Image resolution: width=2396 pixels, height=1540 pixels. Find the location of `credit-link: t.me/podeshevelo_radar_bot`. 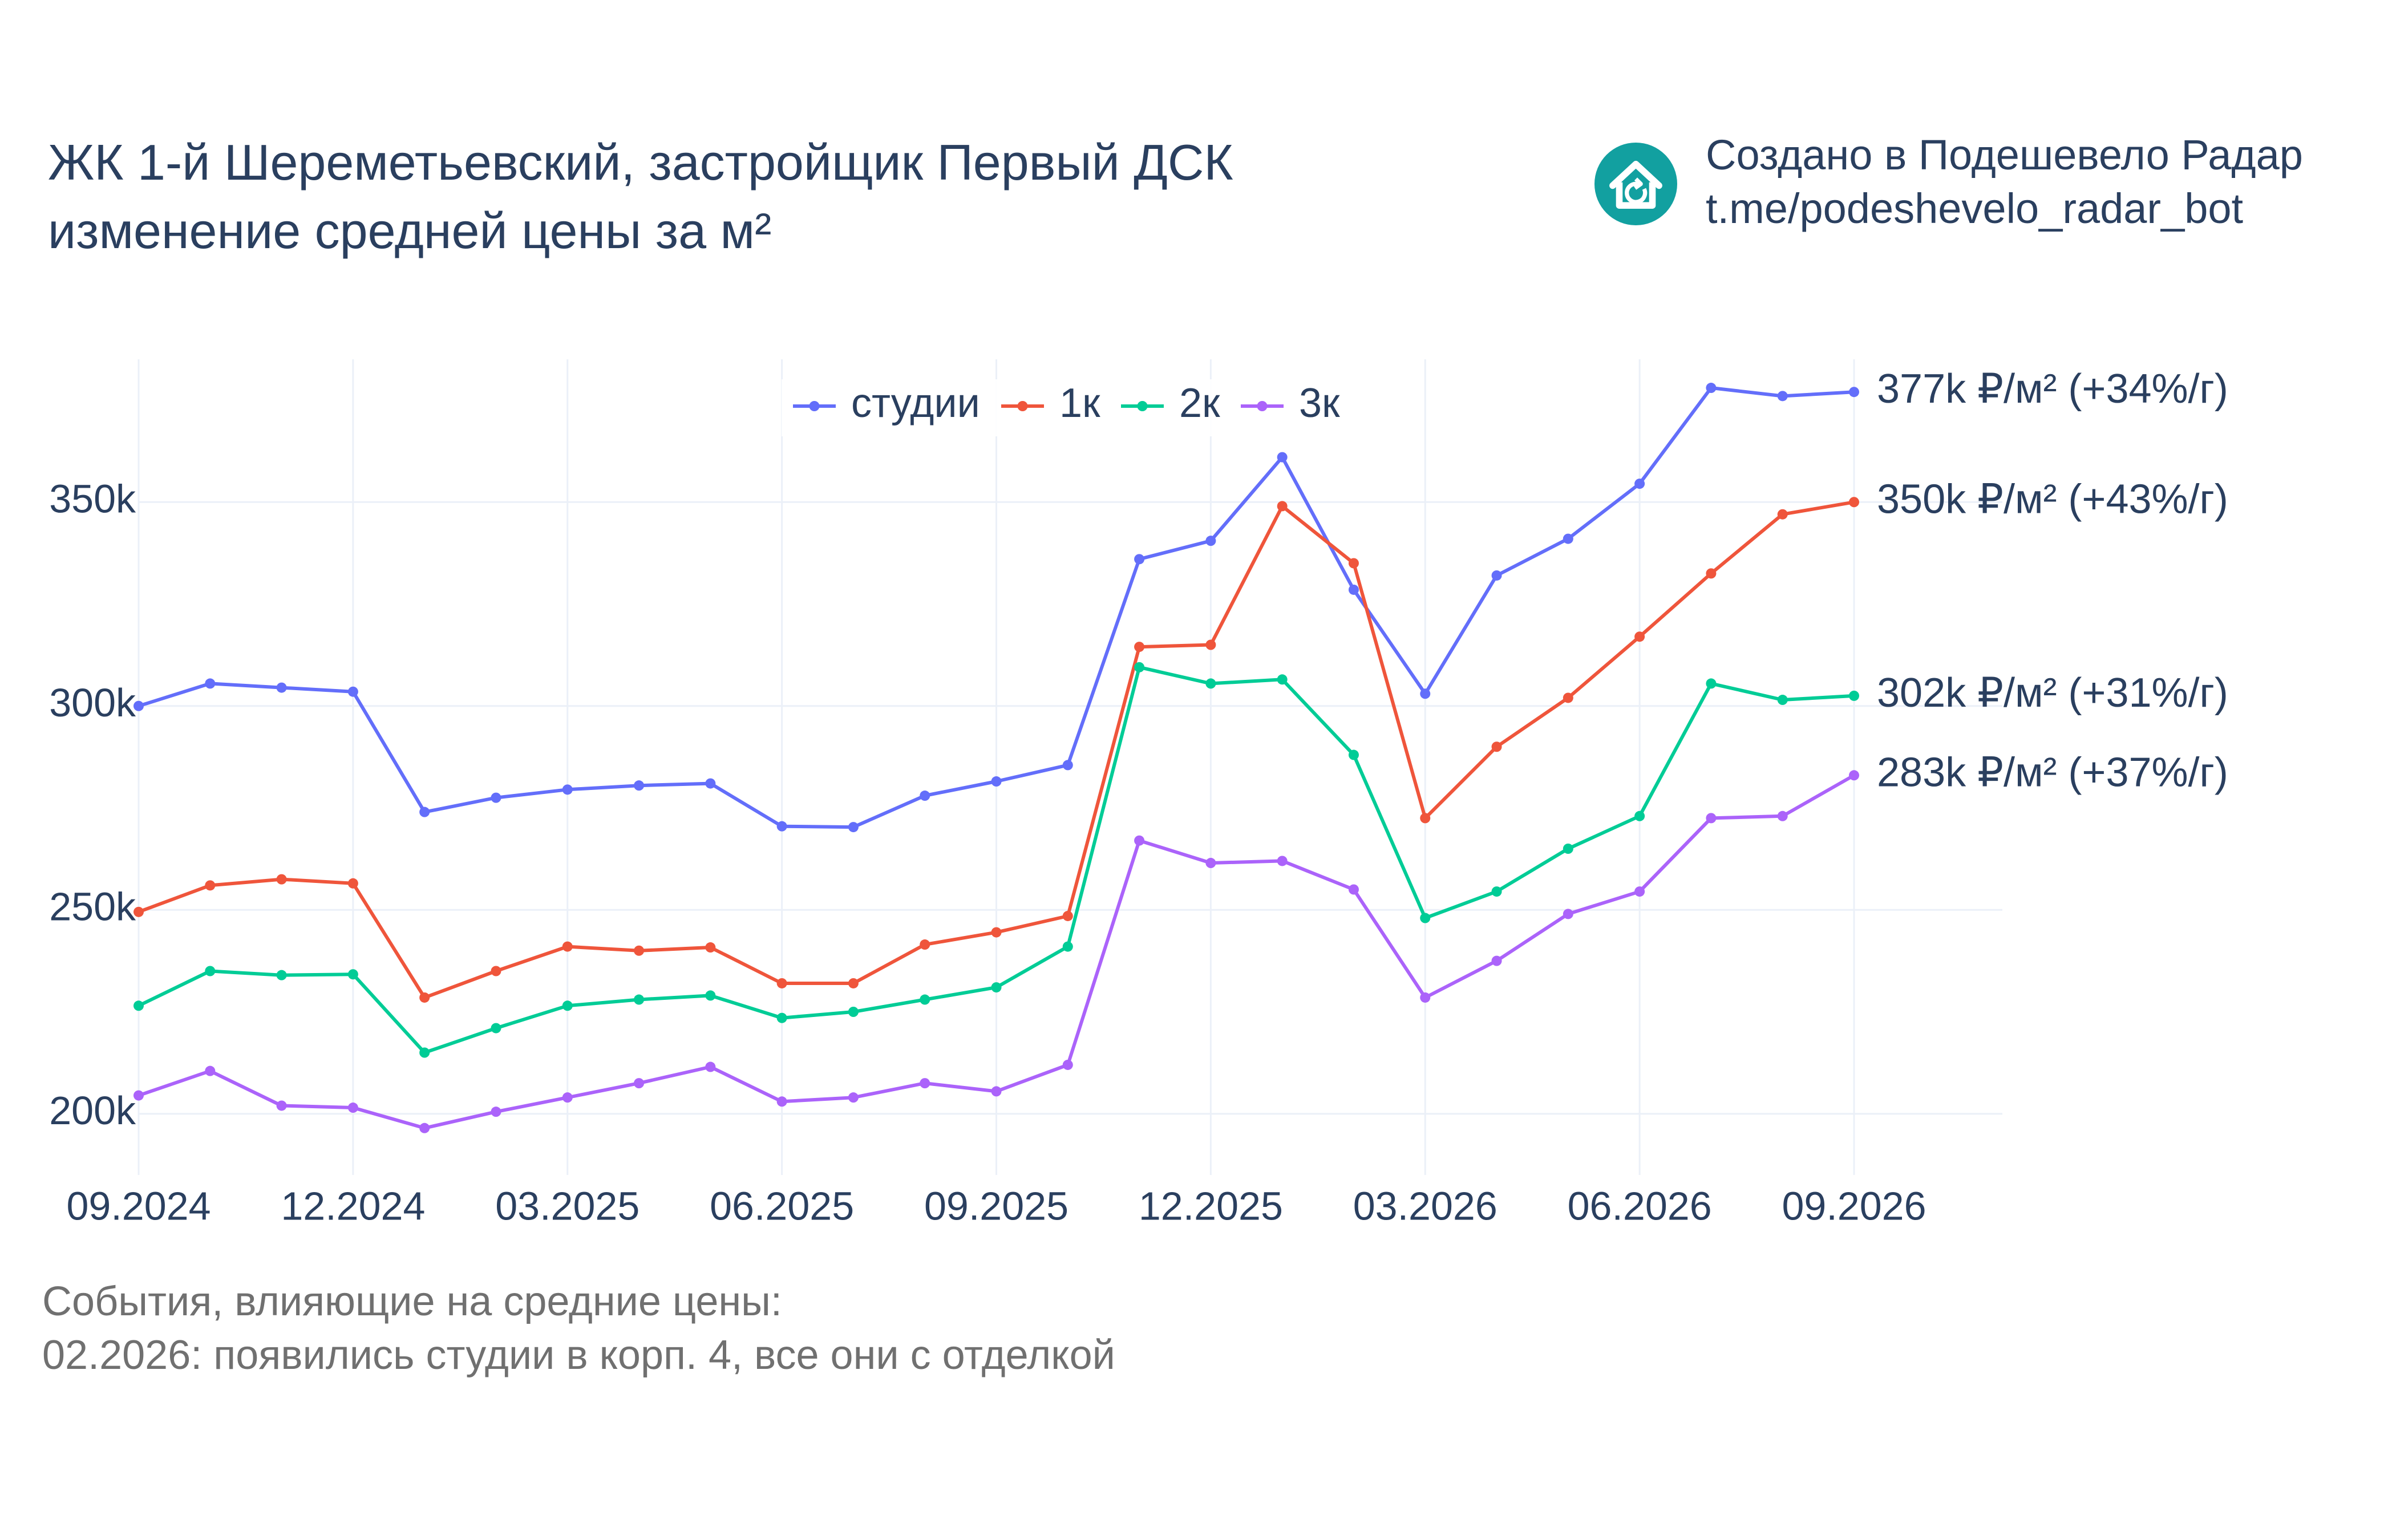

credit-link: t.me/podeshevelo_radar_bot is located at coordinates (1975, 208).